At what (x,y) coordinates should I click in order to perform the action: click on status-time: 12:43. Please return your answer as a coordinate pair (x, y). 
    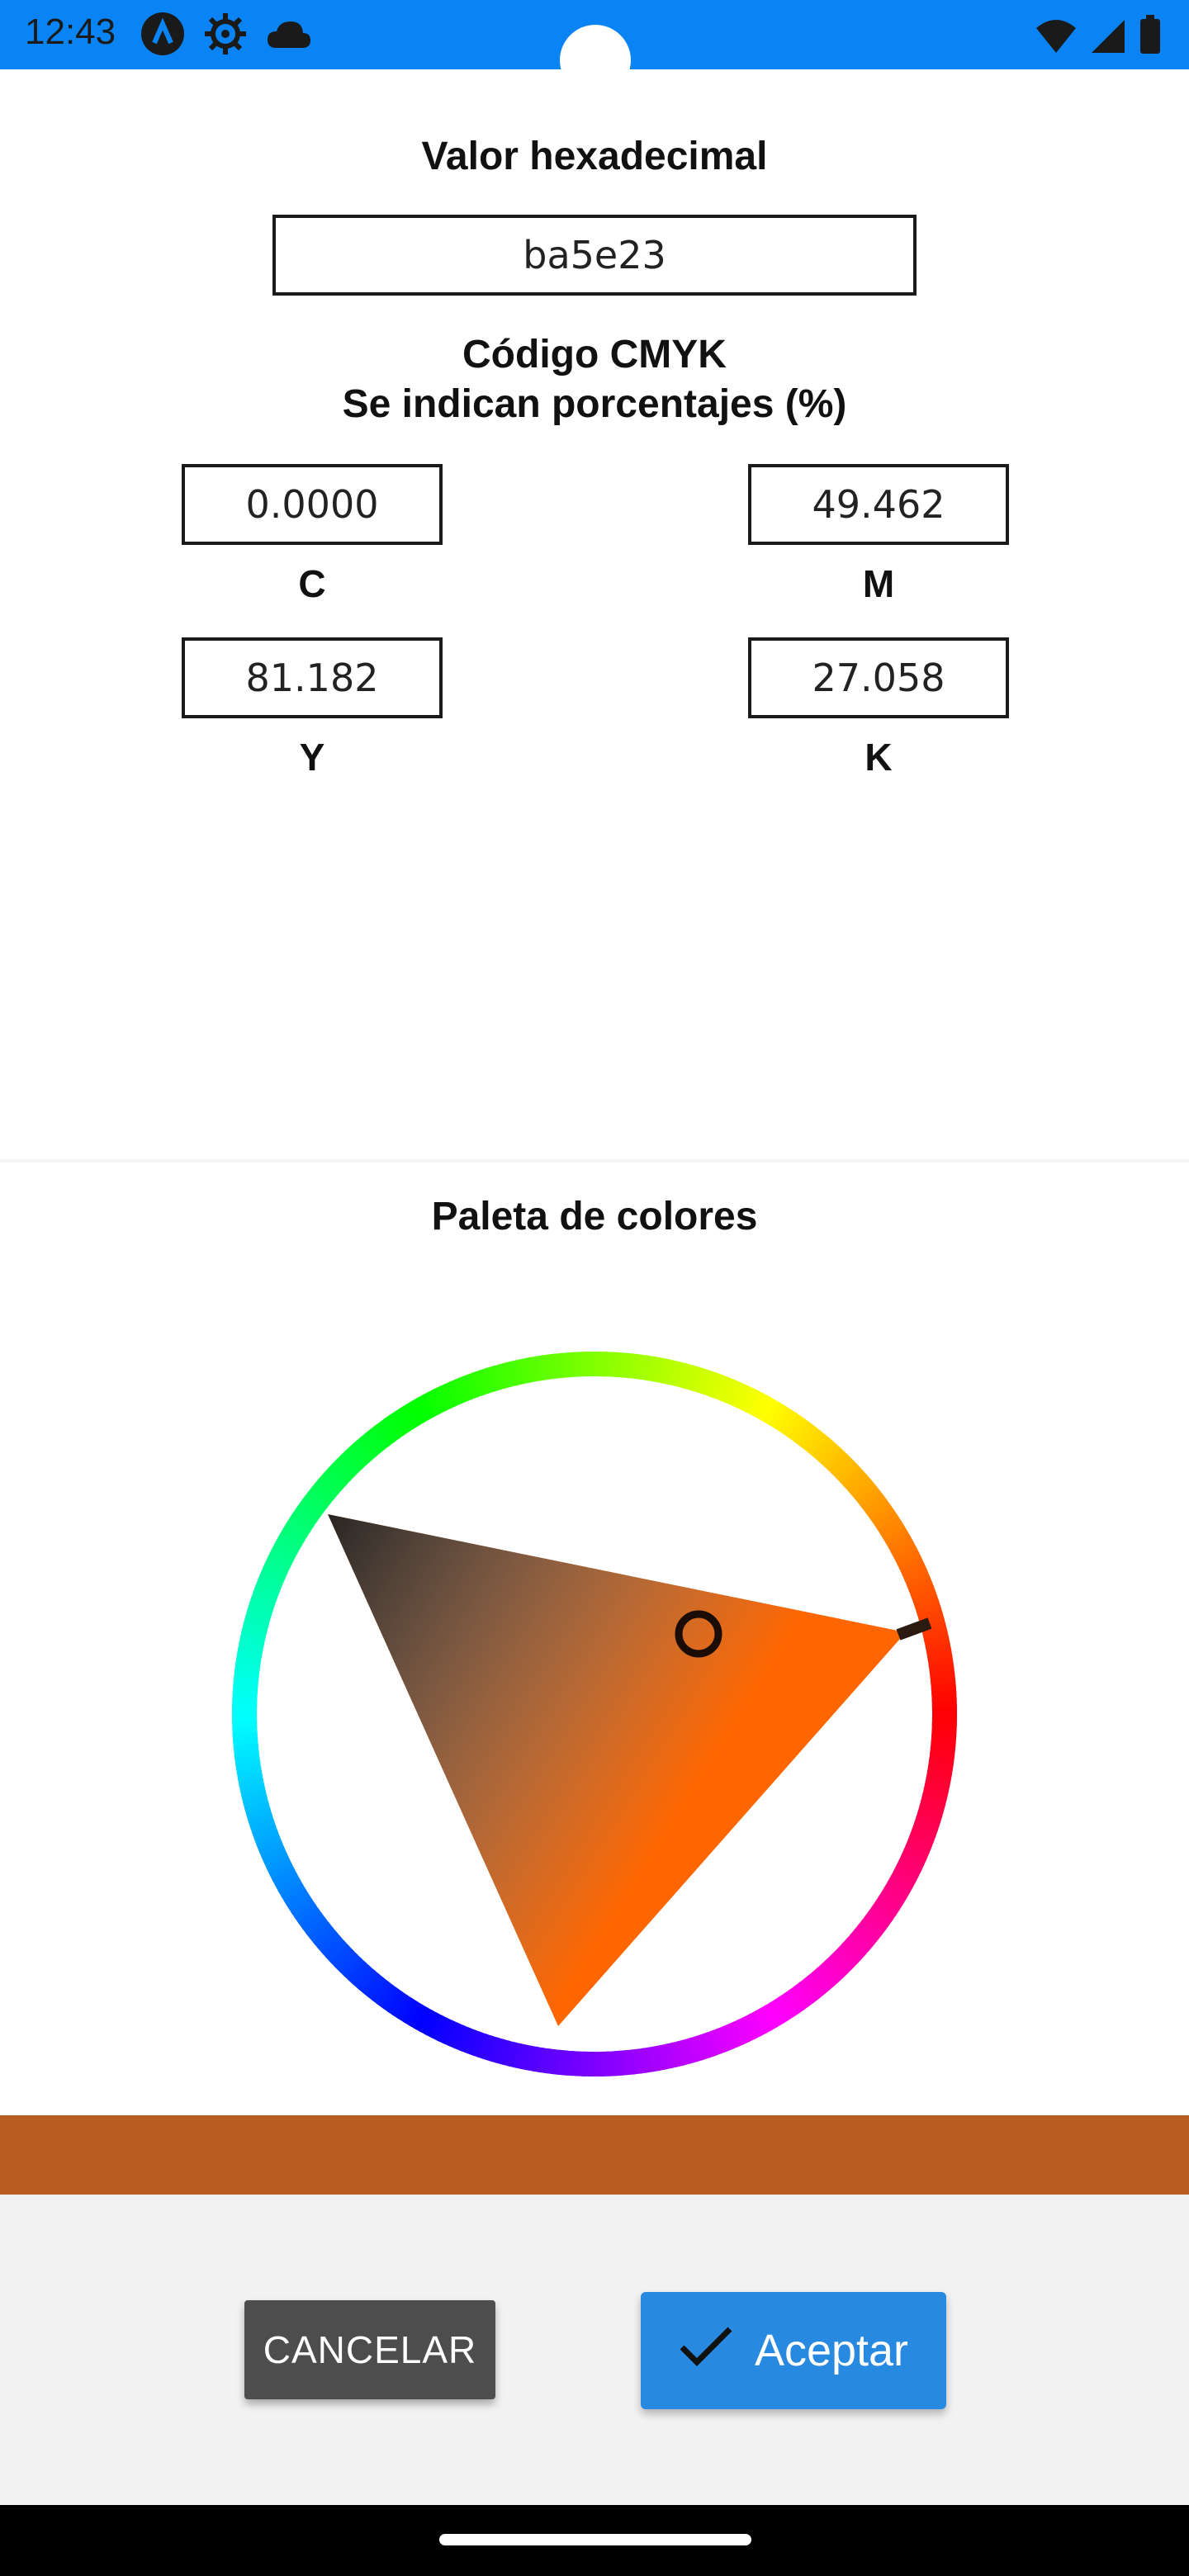
    Looking at the image, I should click on (70, 32).